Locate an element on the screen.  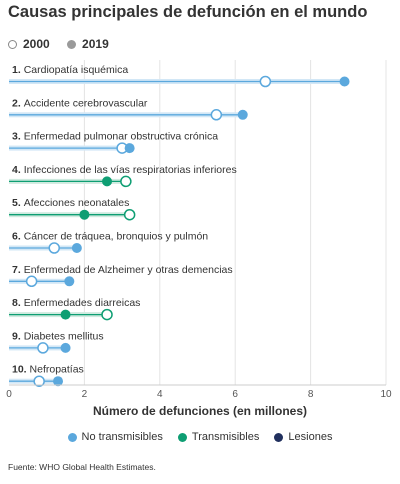
legend-item-noncommunicable: No transmisibles is located at coordinates (115, 437).